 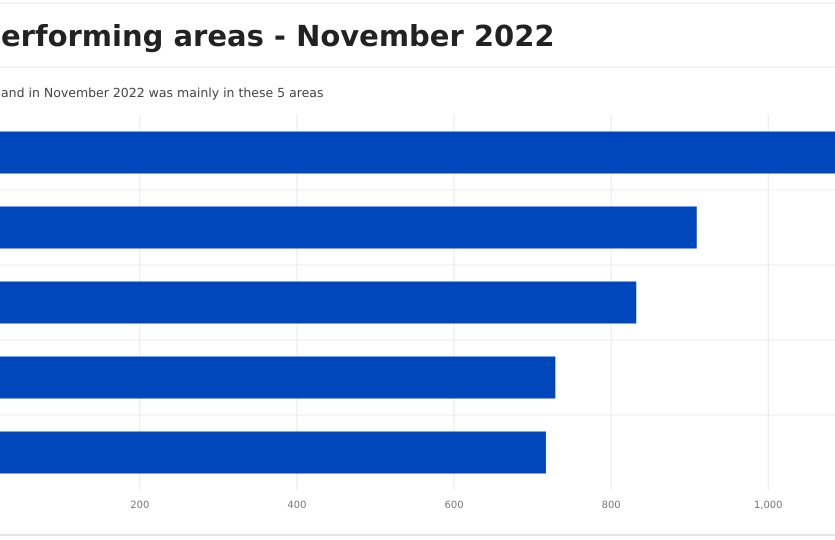 What do you see at coordinates (454, 505) in the screenshot?
I see `x-tick-label: 600` at bounding box center [454, 505].